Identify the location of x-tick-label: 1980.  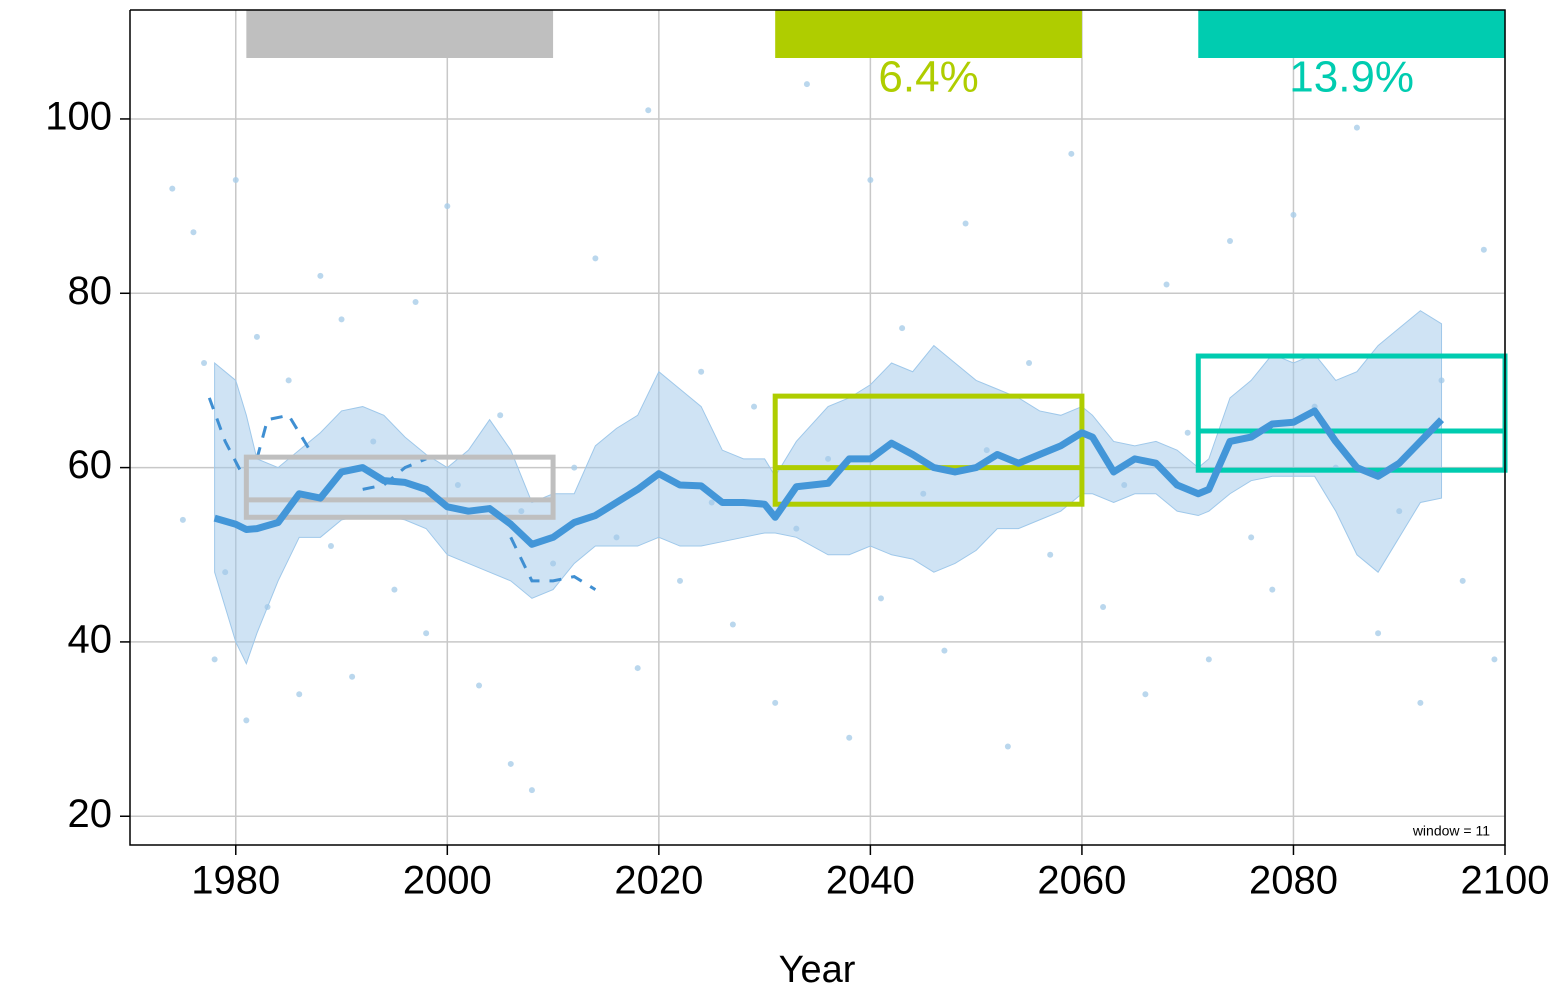
(235, 881).